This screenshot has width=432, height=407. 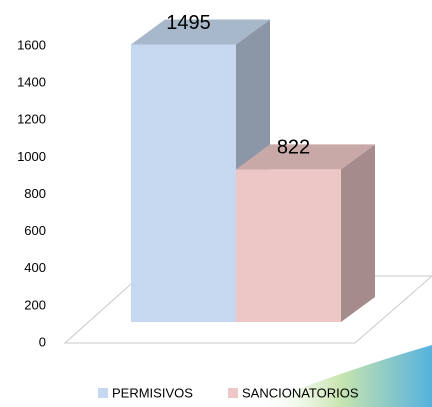 I want to click on y-tick-label: 1200, so click(x=31, y=119).